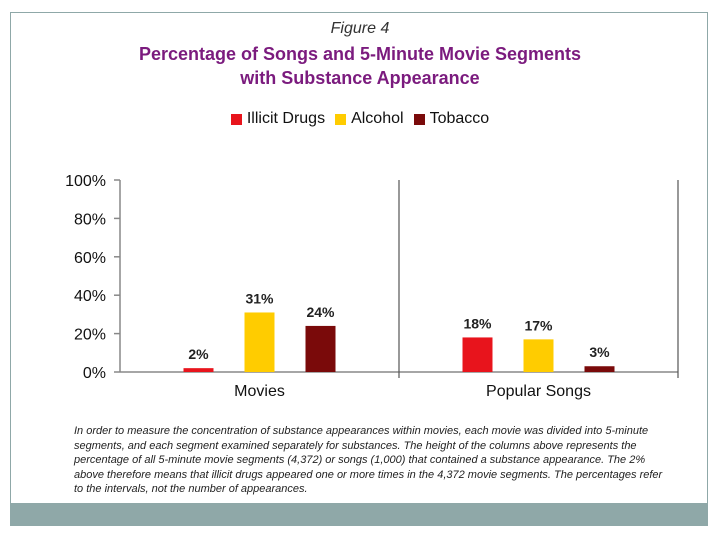 This screenshot has width=720, height=540. What do you see at coordinates (599, 369) in the screenshot?
I see `bar-tobacco-popular-songs` at bounding box center [599, 369].